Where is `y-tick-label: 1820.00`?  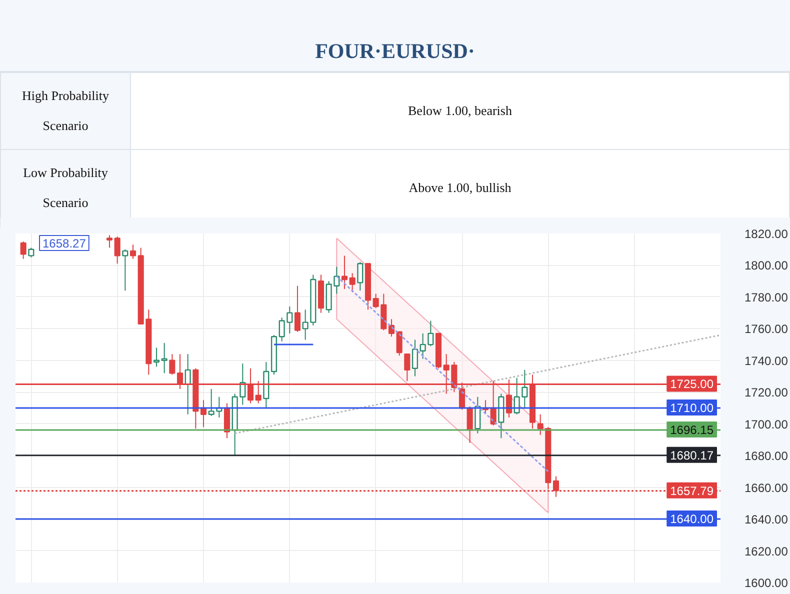
y-tick-label: 1820.00 is located at coordinates (766, 234).